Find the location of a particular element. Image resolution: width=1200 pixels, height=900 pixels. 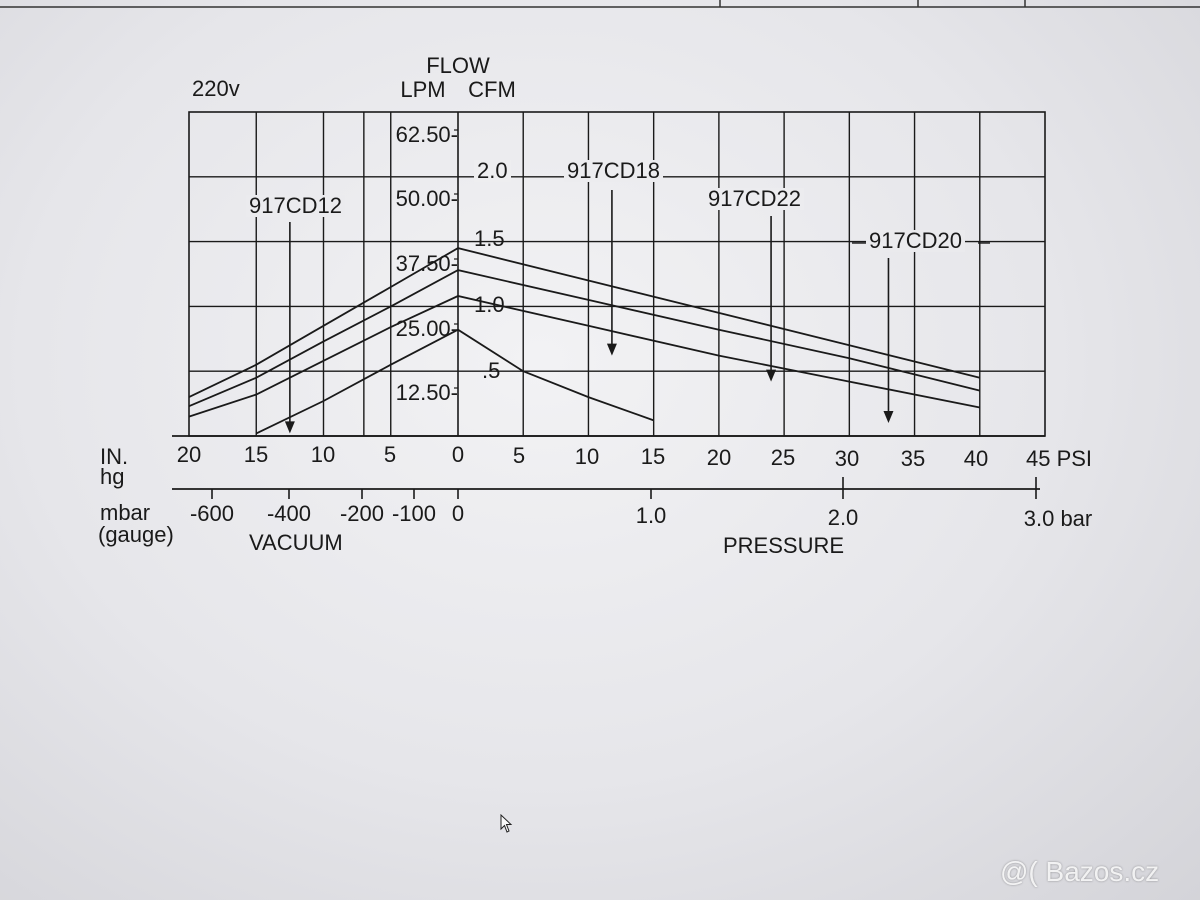

inhg-title-line2: hg is located at coordinates (112, 476).